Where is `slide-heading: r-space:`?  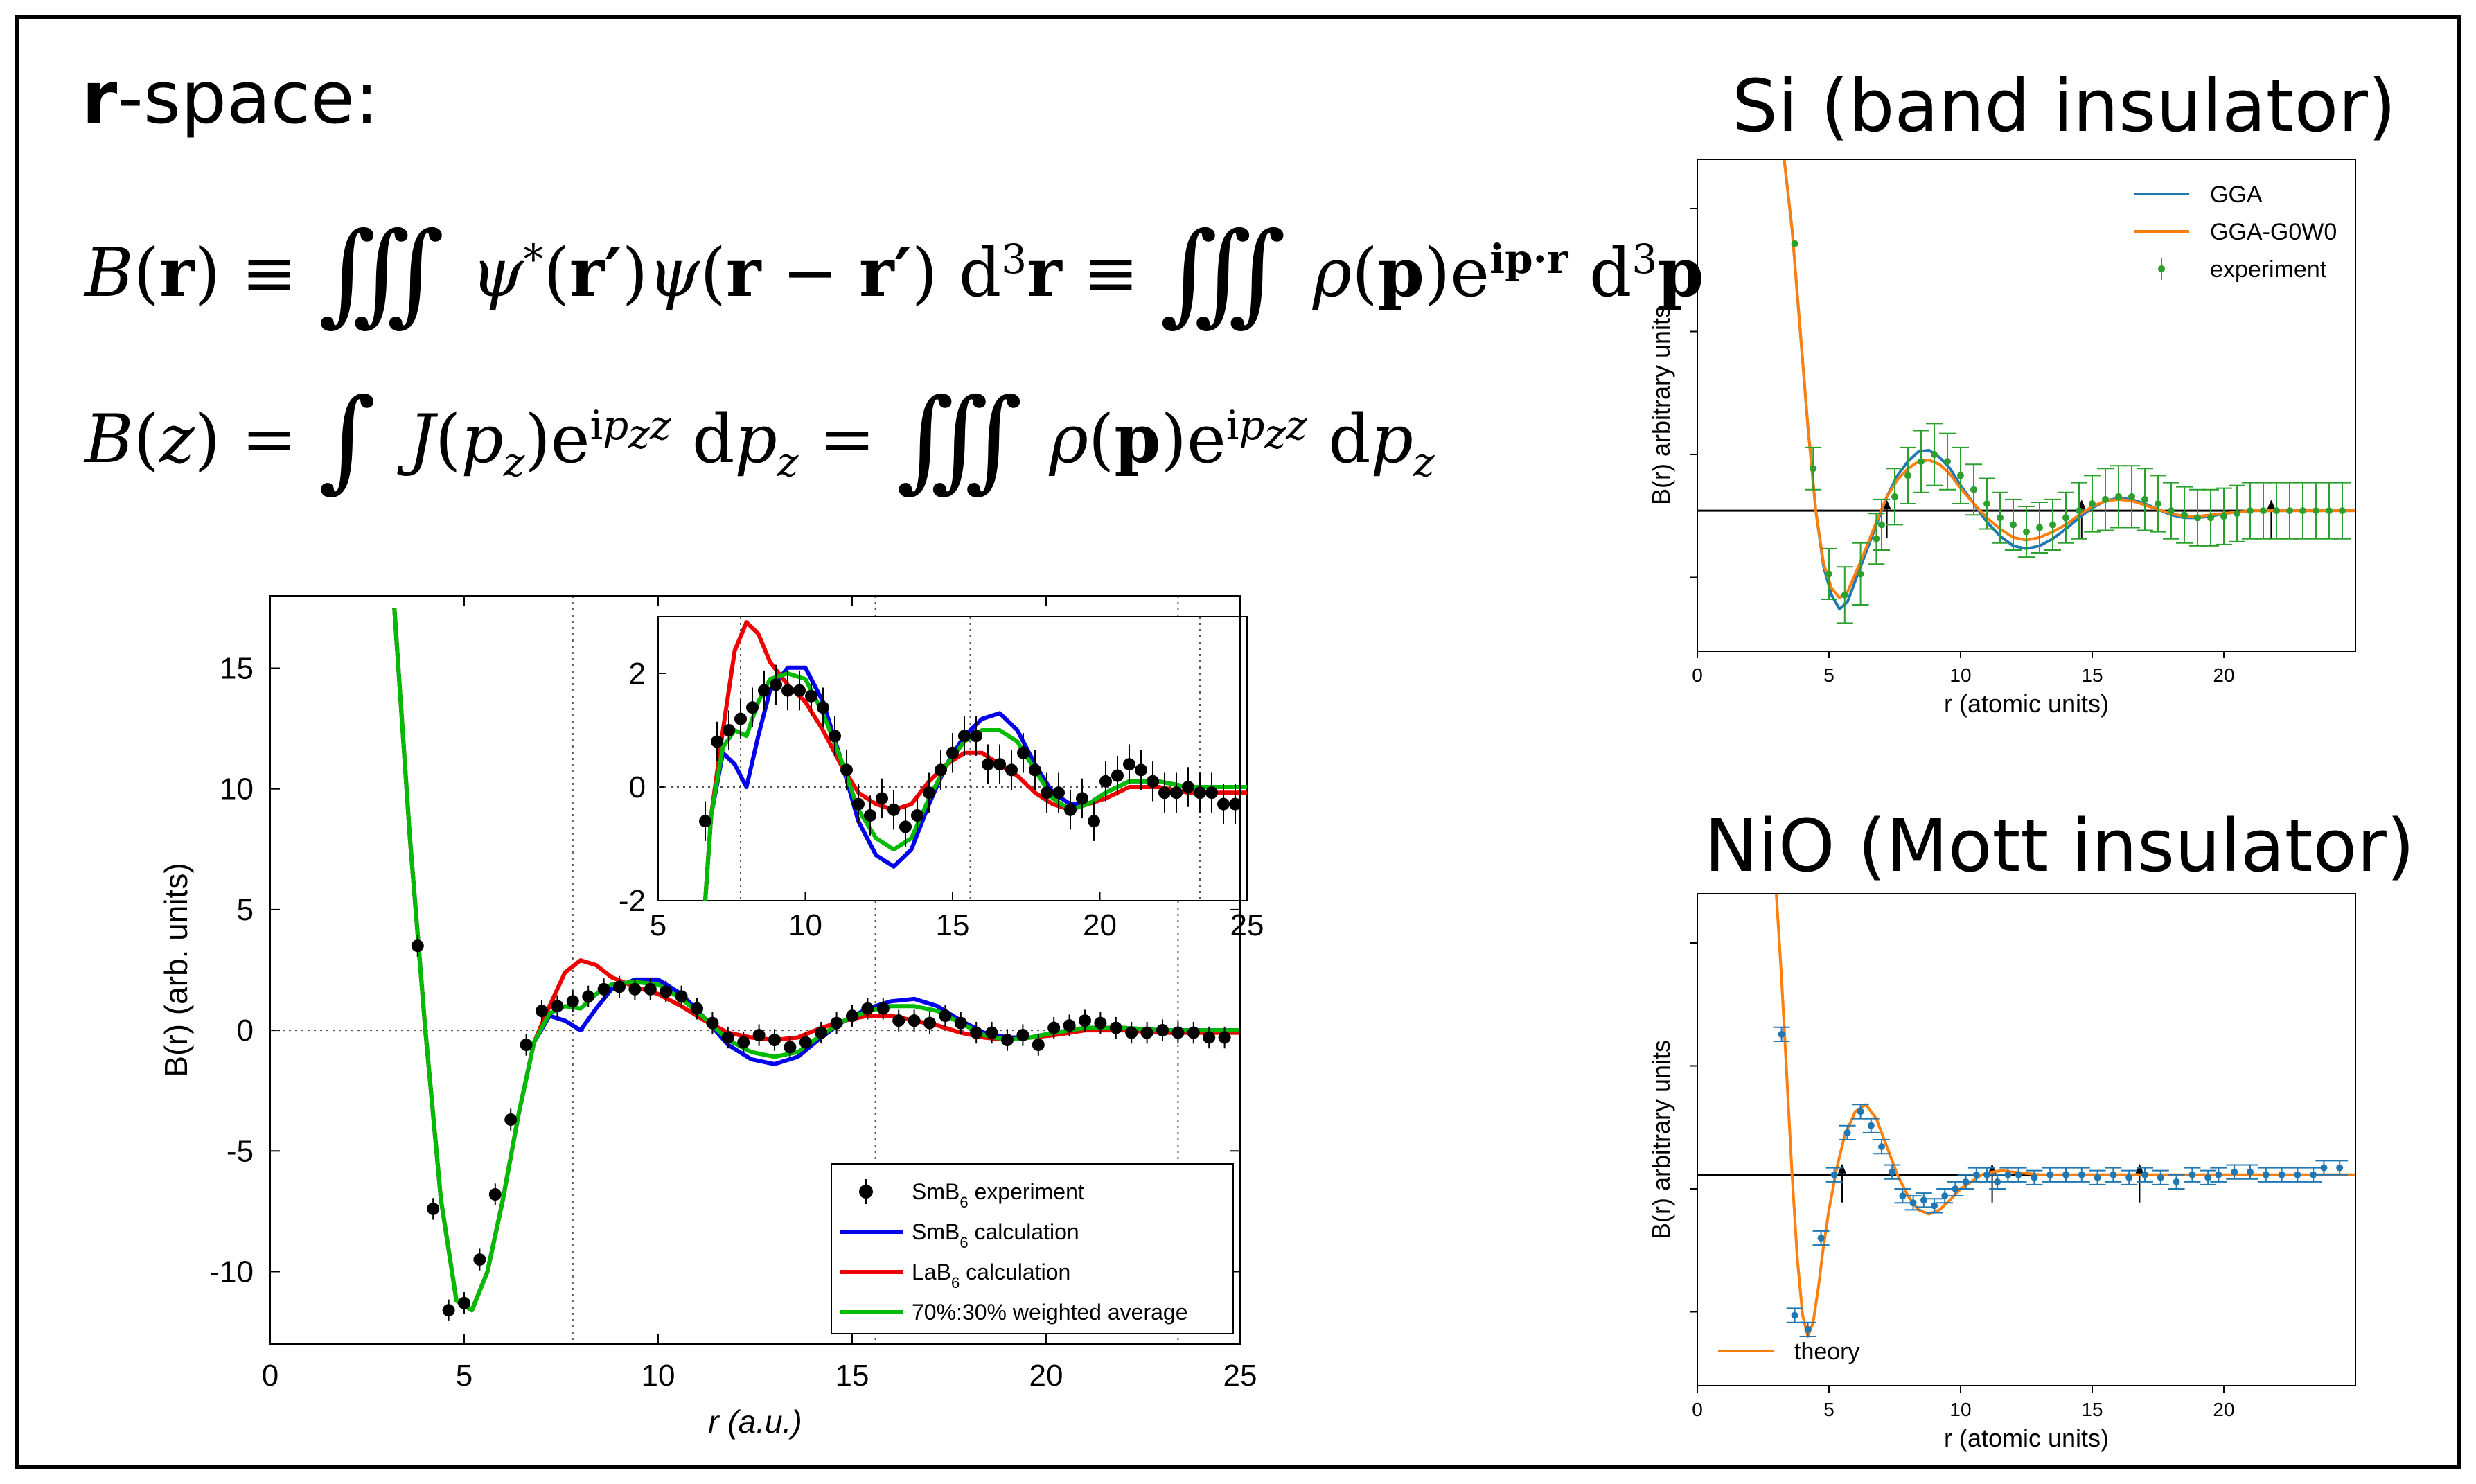 slide-heading: r-space: is located at coordinates (230, 97).